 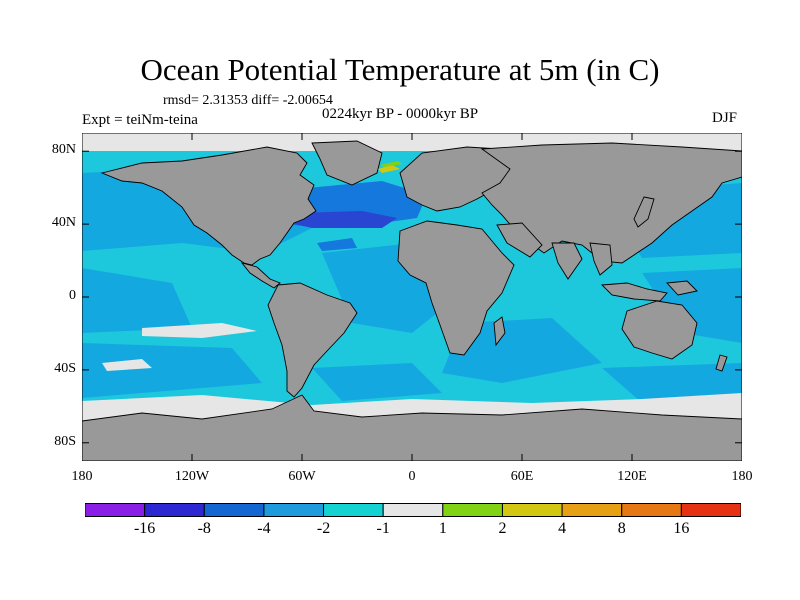 What do you see at coordinates (72, 295) in the screenshot?
I see `lat-label-0: 0` at bounding box center [72, 295].